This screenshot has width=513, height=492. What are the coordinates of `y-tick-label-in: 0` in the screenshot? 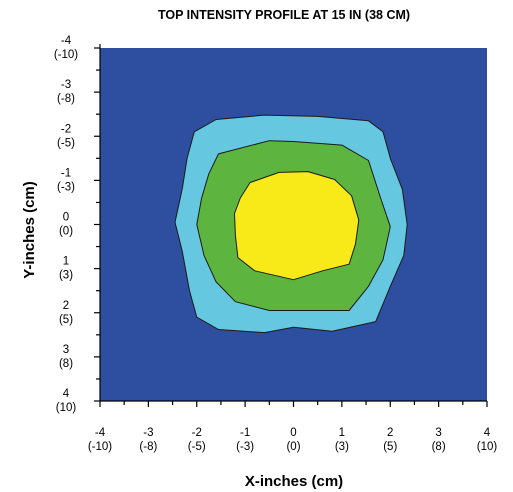 It's located at (66, 218).